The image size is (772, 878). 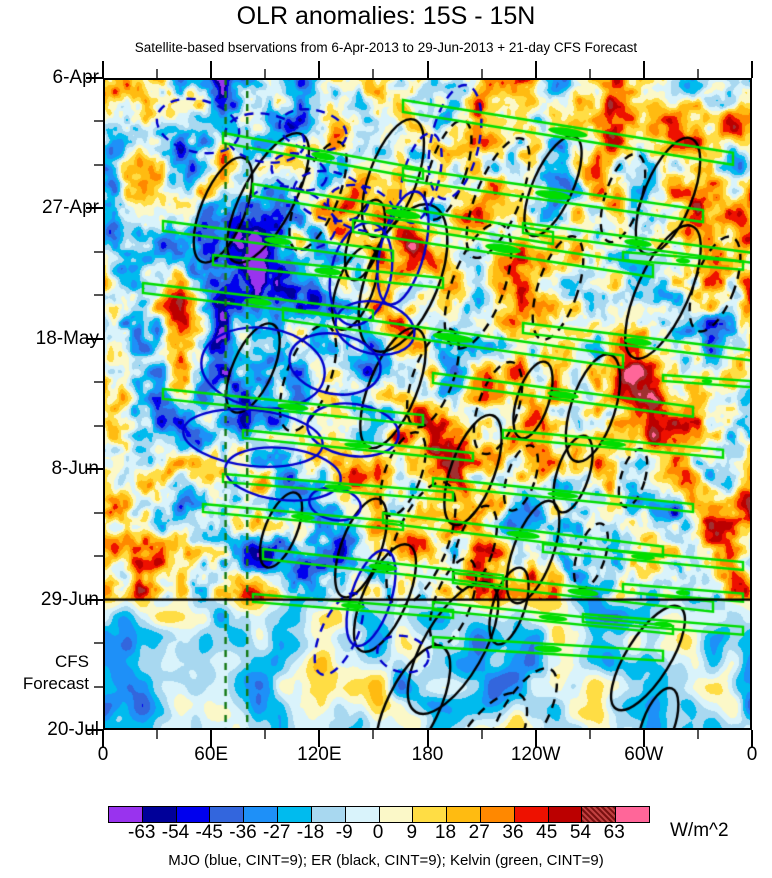 I want to click on colorbar-tick-2: -45, so click(x=209, y=832).